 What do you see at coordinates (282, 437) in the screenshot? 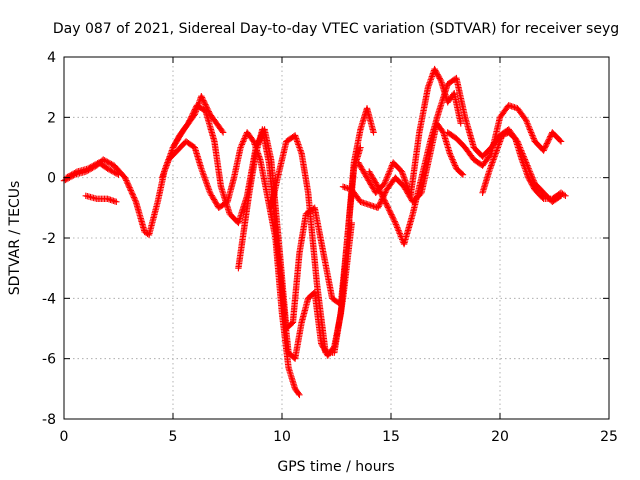
I see `x-tick-label: 10` at bounding box center [282, 437].